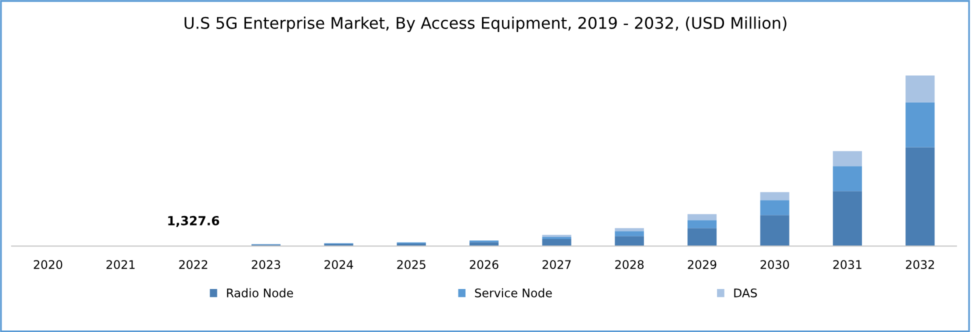  I want to click on x-tick-label: 2030, so click(774, 265).